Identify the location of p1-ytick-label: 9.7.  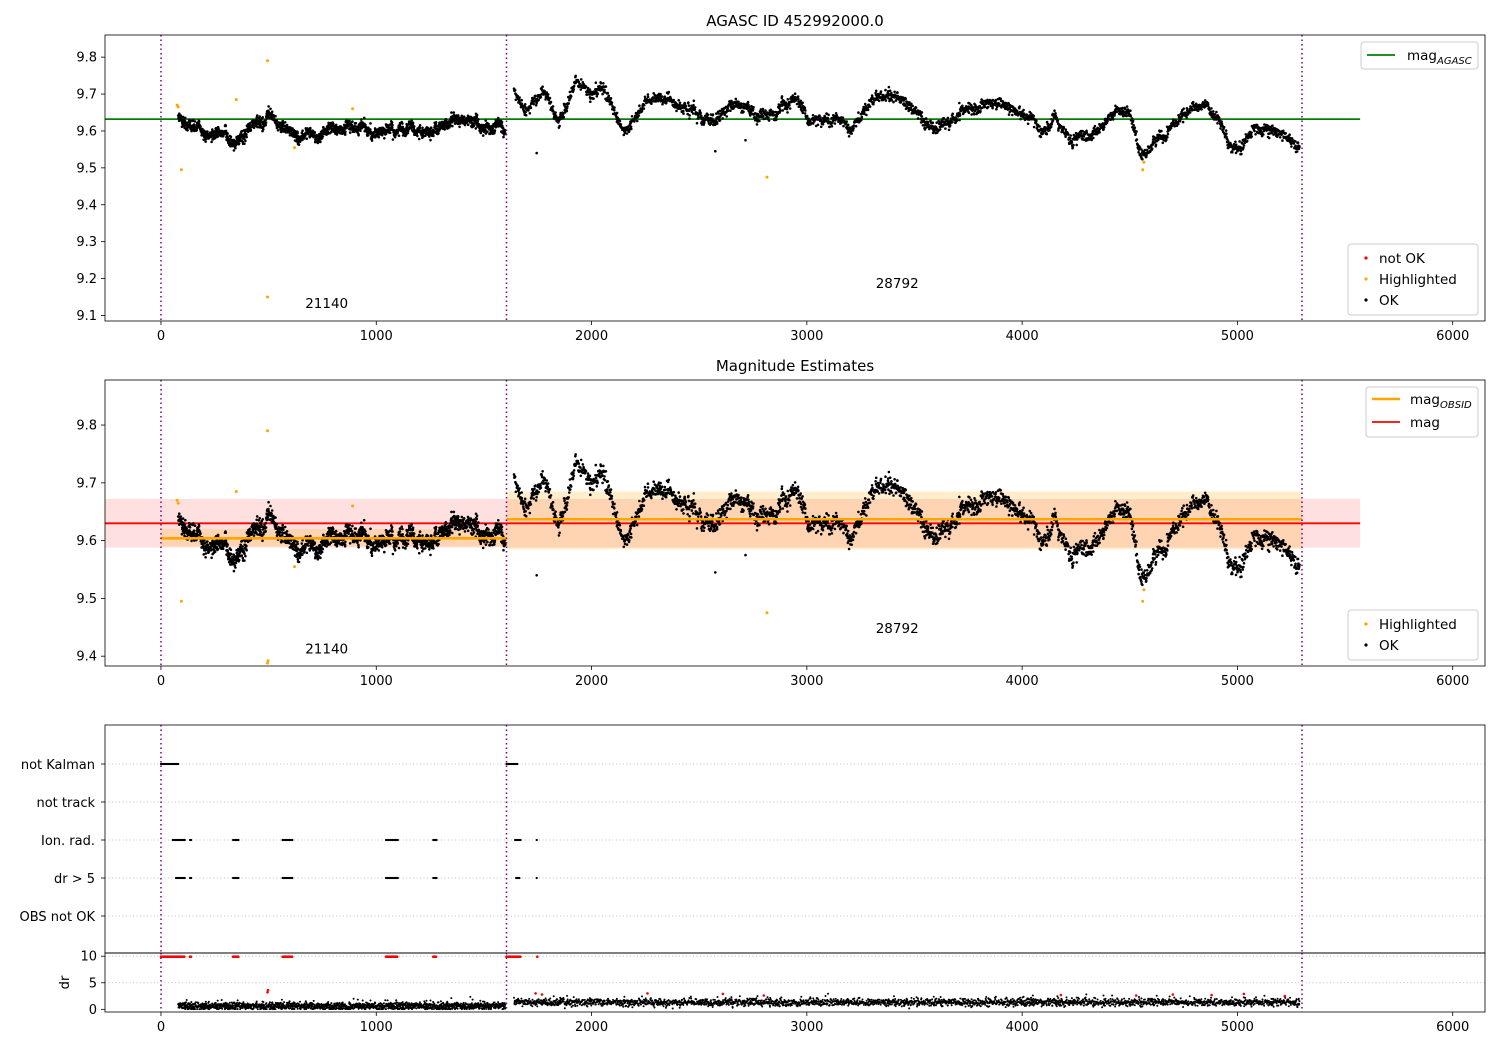
(86, 95).